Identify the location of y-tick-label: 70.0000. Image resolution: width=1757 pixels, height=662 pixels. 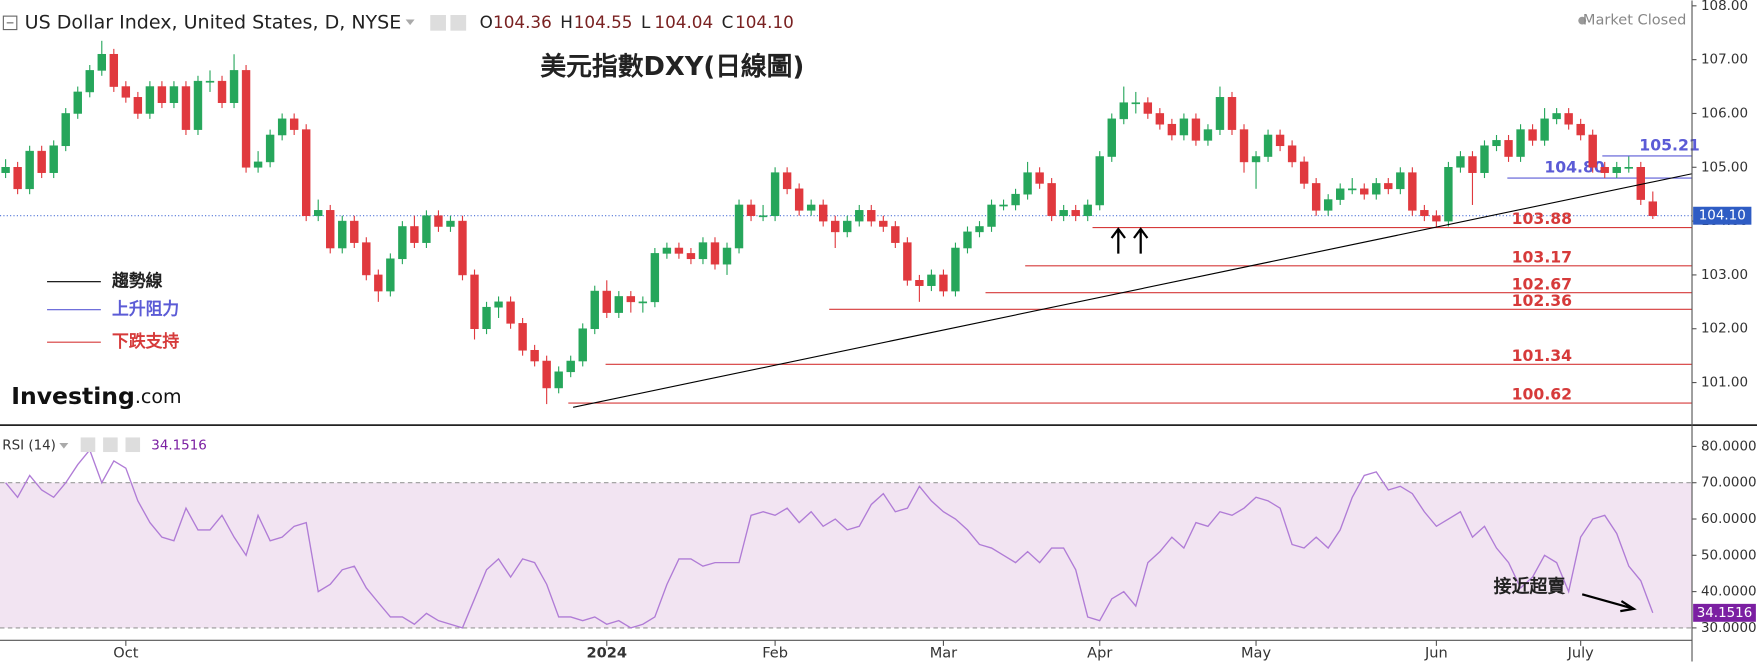
(1729, 483).